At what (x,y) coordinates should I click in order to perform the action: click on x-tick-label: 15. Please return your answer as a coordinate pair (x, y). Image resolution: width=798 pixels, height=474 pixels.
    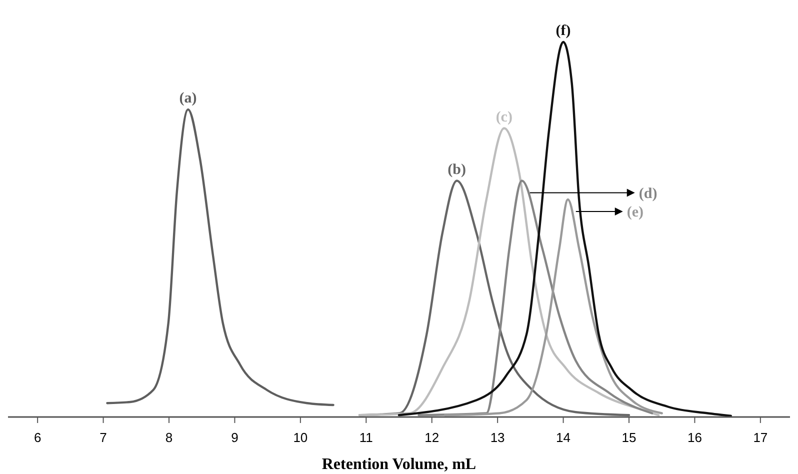
    Looking at the image, I should click on (629, 437).